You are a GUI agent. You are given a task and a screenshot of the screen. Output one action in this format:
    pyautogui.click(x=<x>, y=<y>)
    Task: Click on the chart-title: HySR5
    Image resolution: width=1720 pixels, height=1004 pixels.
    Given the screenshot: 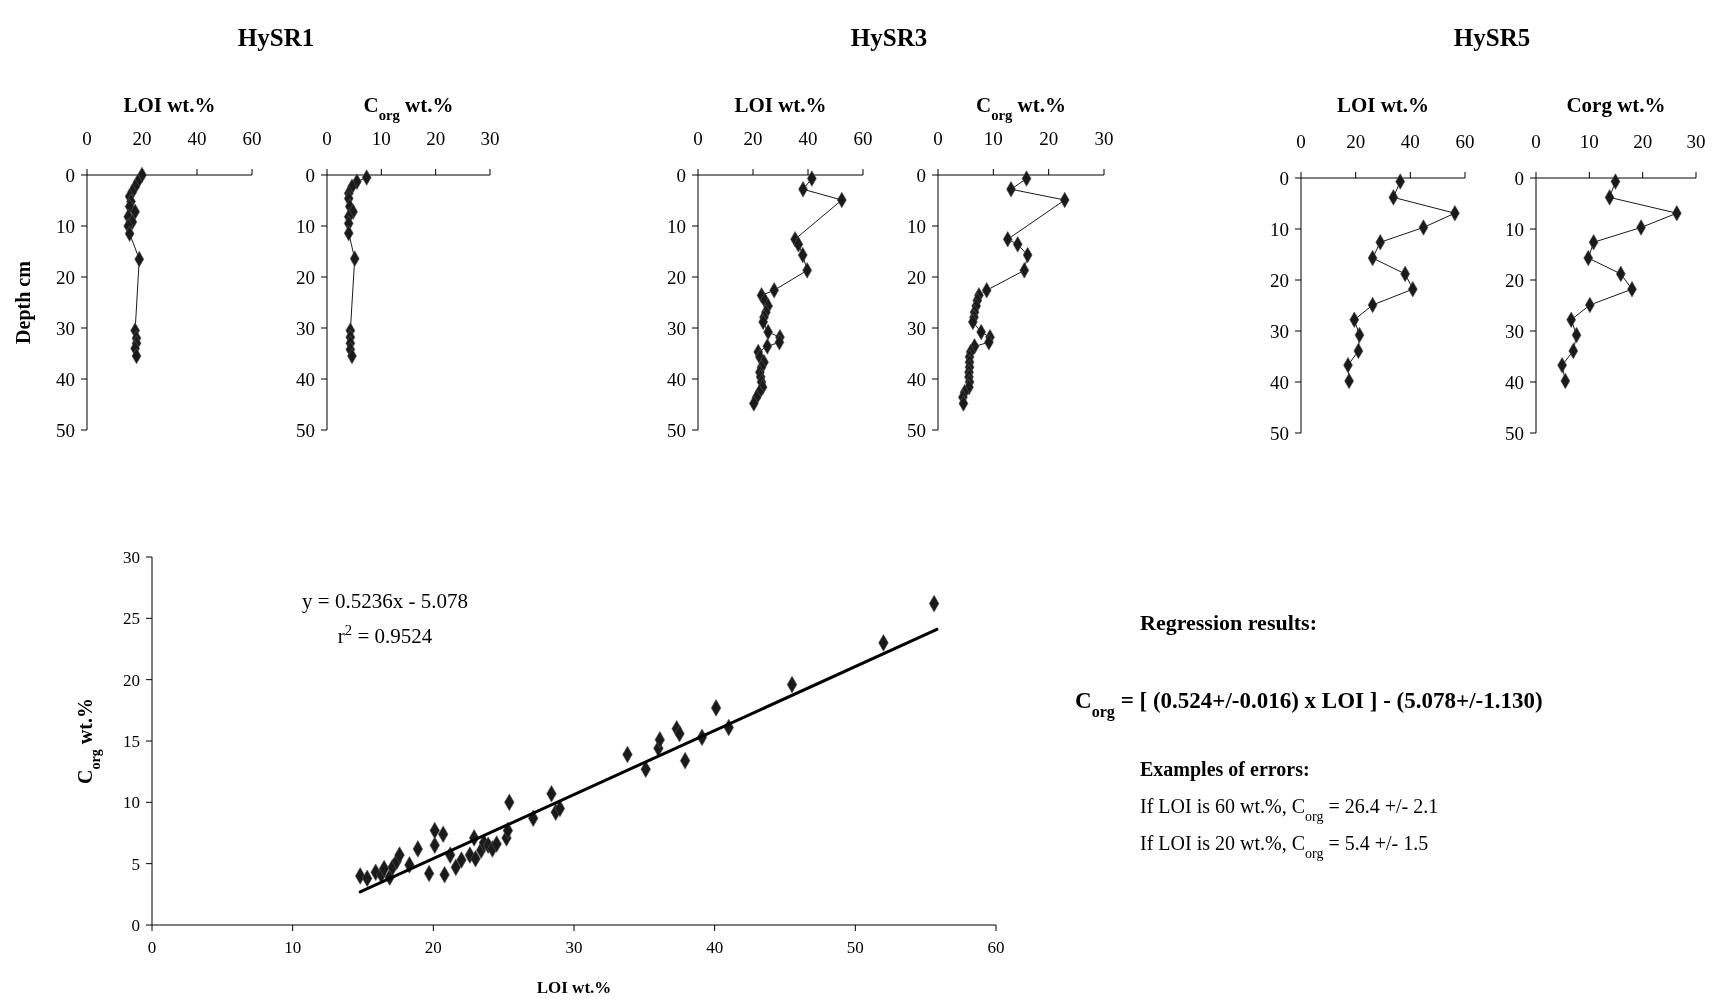 What is the action you would take?
    pyautogui.click(x=1492, y=37)
    